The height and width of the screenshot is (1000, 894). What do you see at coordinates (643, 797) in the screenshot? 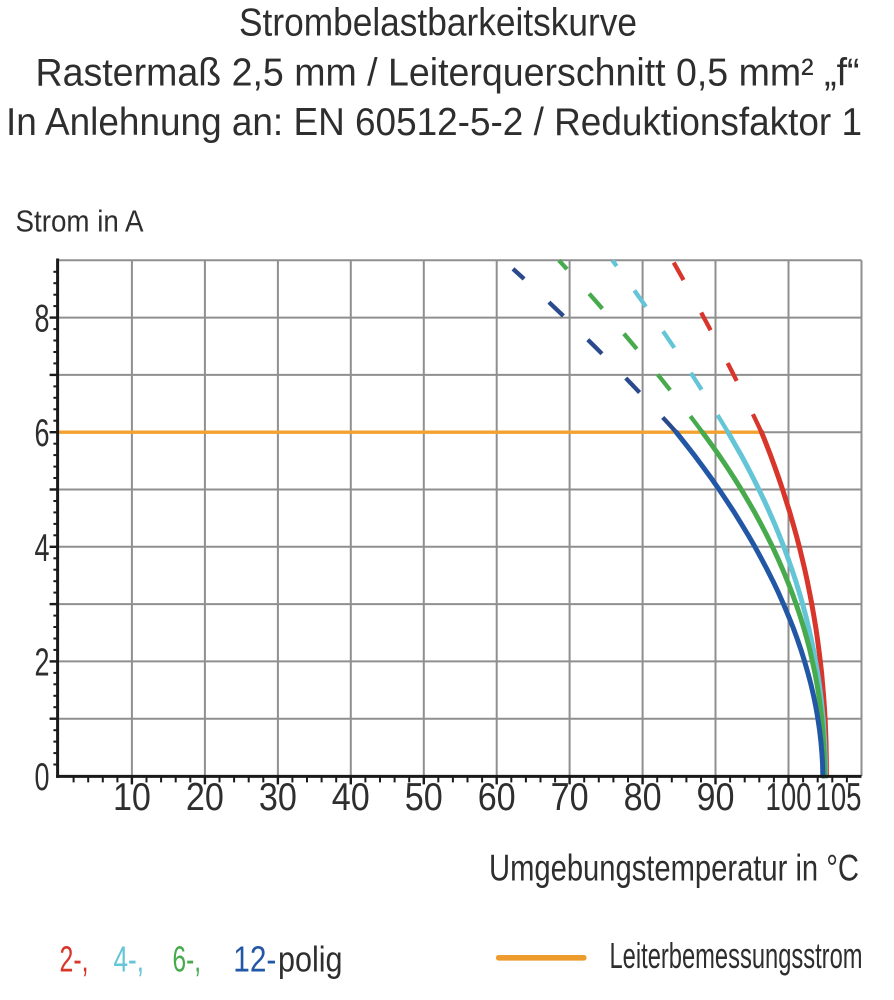
I see `svg-text: 80` at bounding box center [643, 797].